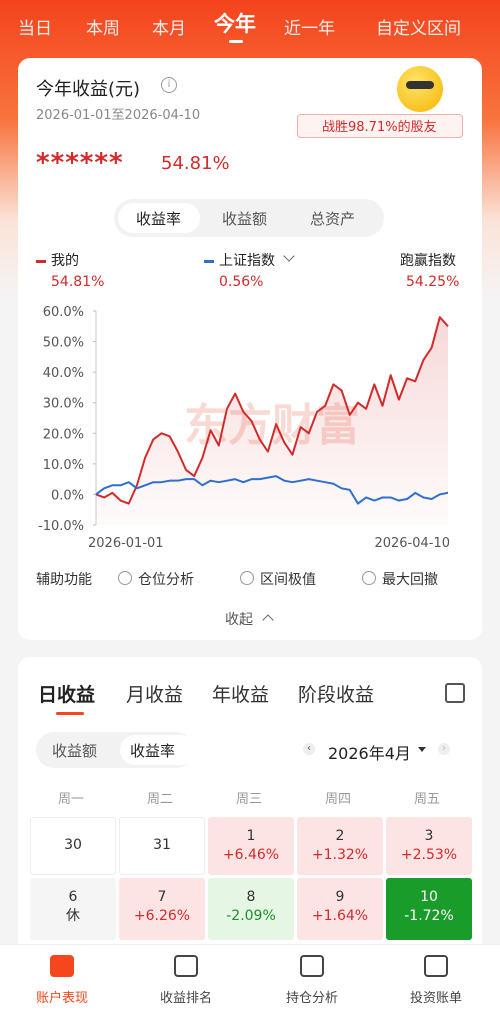 The image size is (500, 1012). Describe the element at coordinates (63, 434) in the screenshot. I see `y-tick-label: 20.0%` at that location.